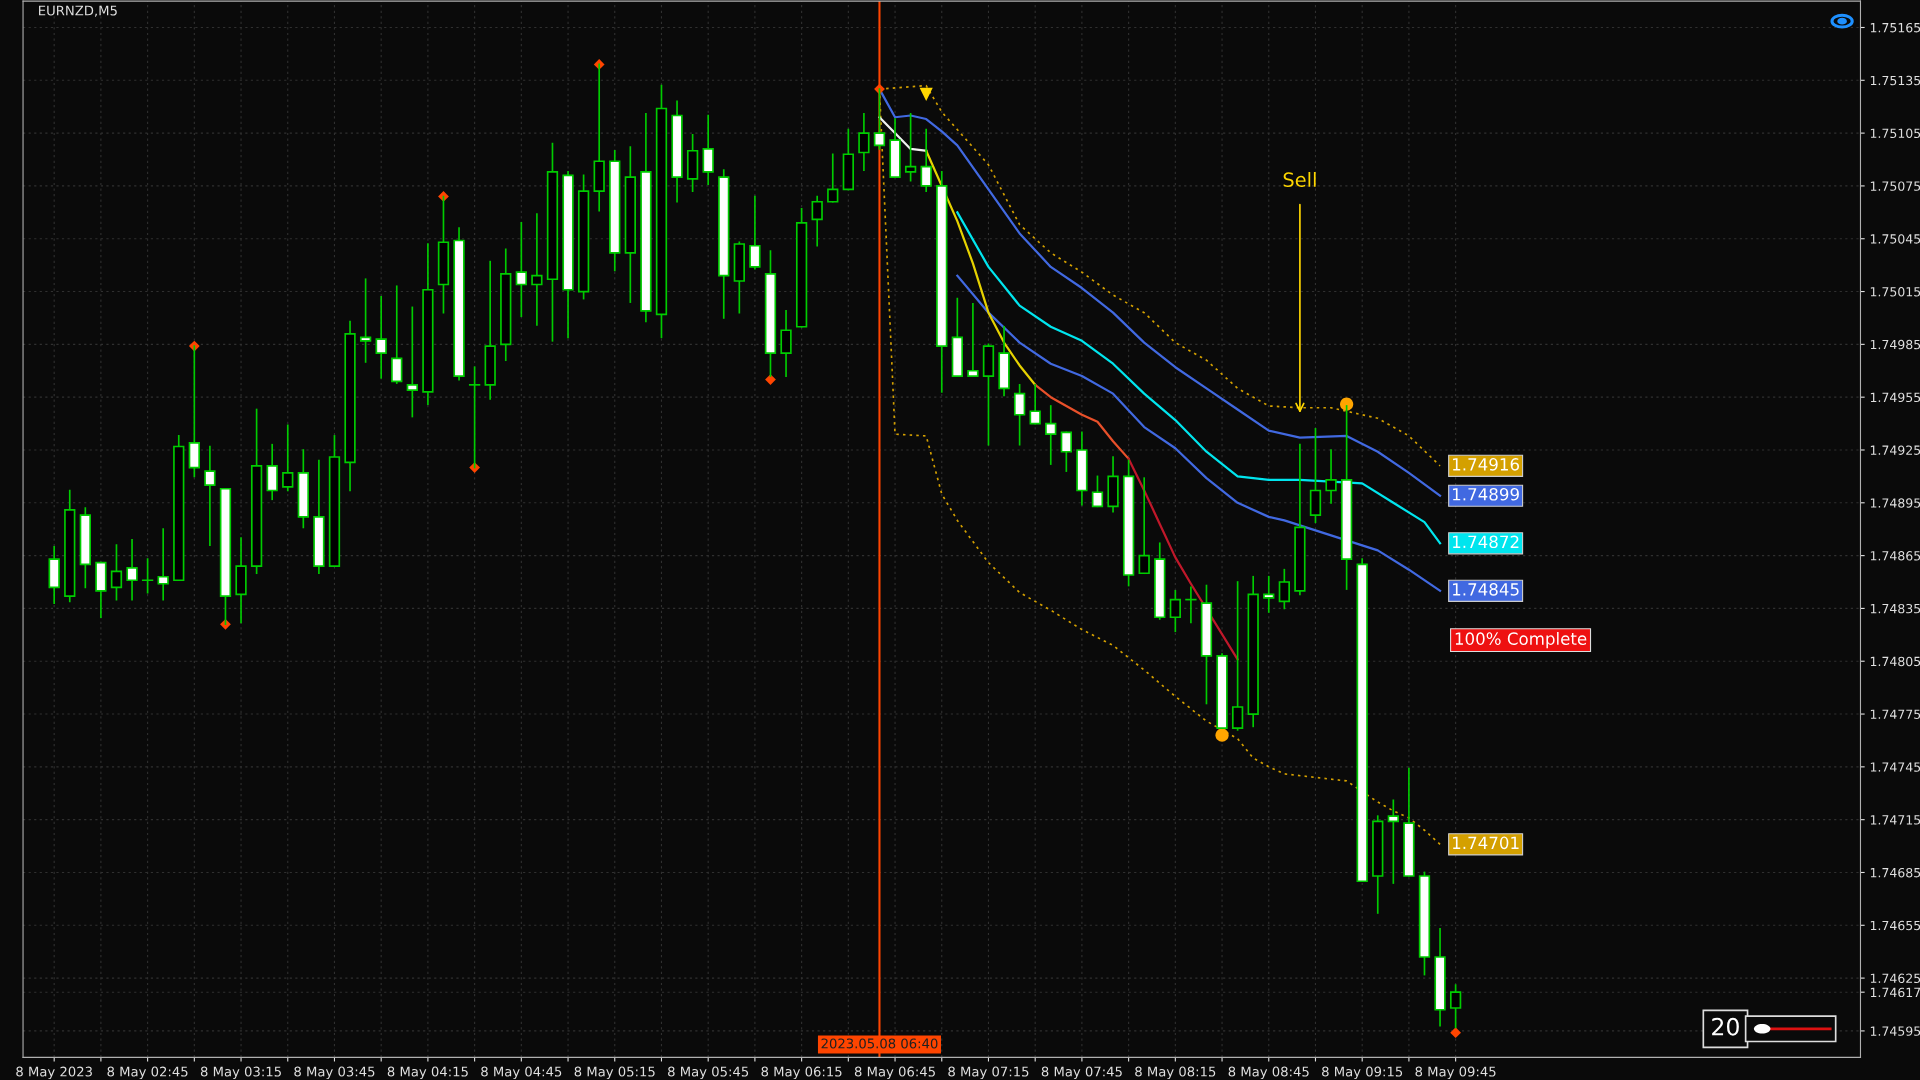 This screenshot has width=1920, height=1080. What do you see at coordinates (1895, 80) in the screenshot?
I see `y-tick-label: 1.75135` at bounding box center [1895, 80].